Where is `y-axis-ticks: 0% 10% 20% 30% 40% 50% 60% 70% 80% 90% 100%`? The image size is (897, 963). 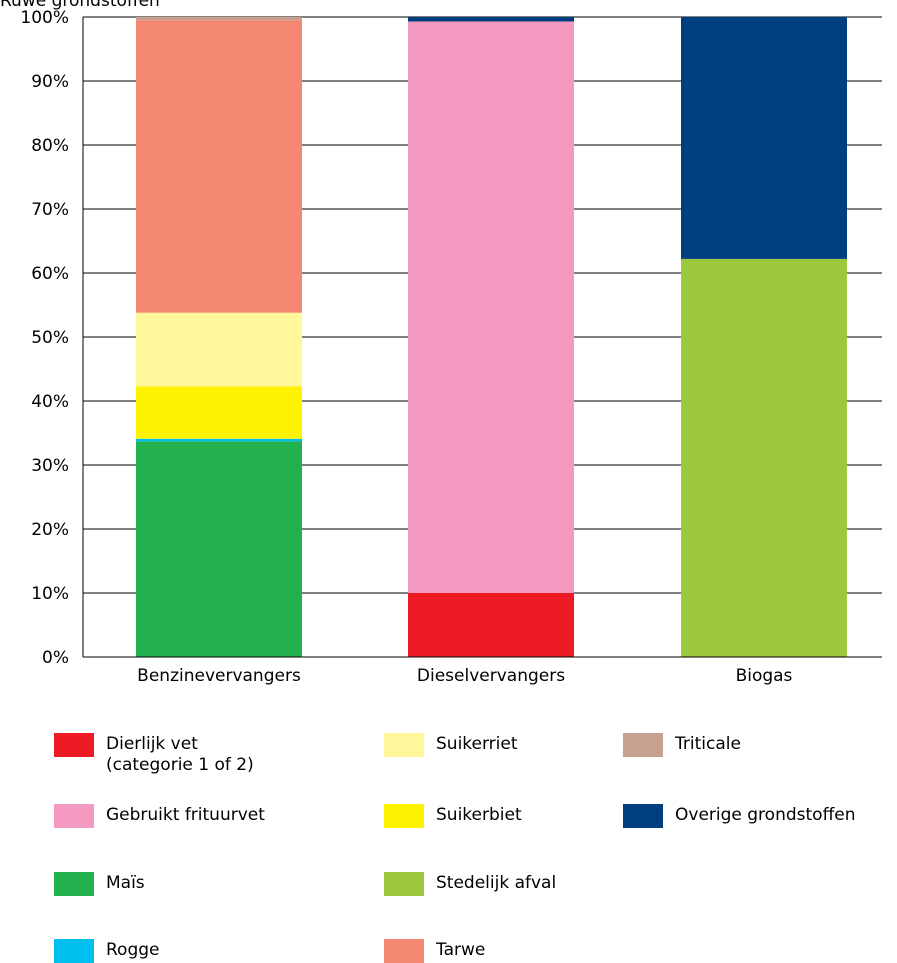
y-axis-ticks: 0% 10% 20% 30% 40% 50% 60% 70% 80% 90% 100% is located at coordinates (44, 338).